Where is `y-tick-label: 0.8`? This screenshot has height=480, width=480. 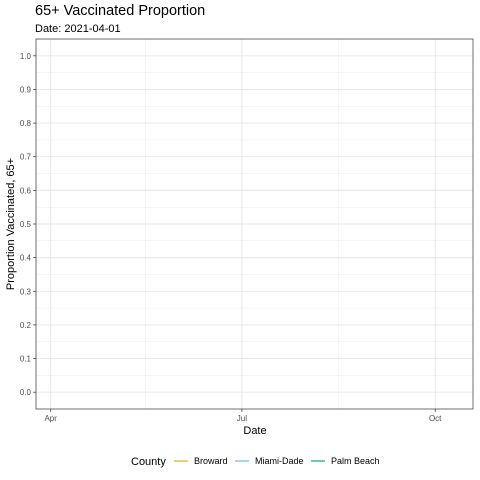
y-tick-label: 0.8 is located at coordinates (26, 123).